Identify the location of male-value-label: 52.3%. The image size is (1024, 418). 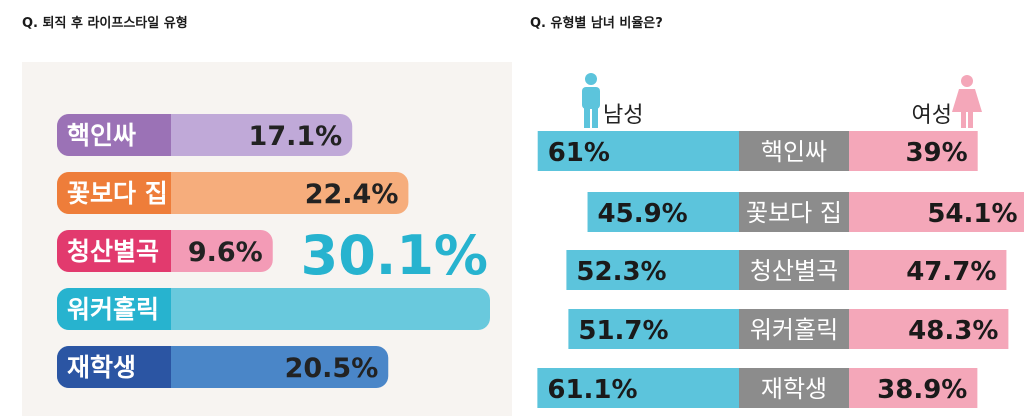
(621, 272).